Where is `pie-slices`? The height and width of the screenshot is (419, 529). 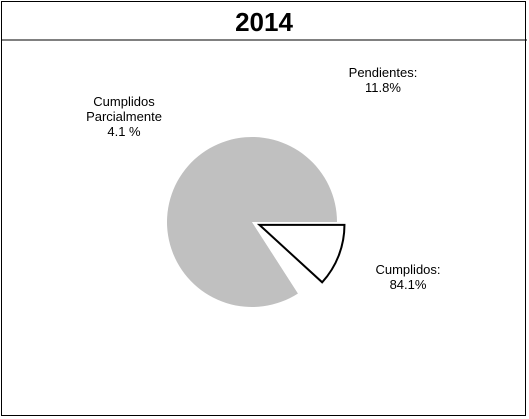 pie-slices is located at coordinates (256, 222).